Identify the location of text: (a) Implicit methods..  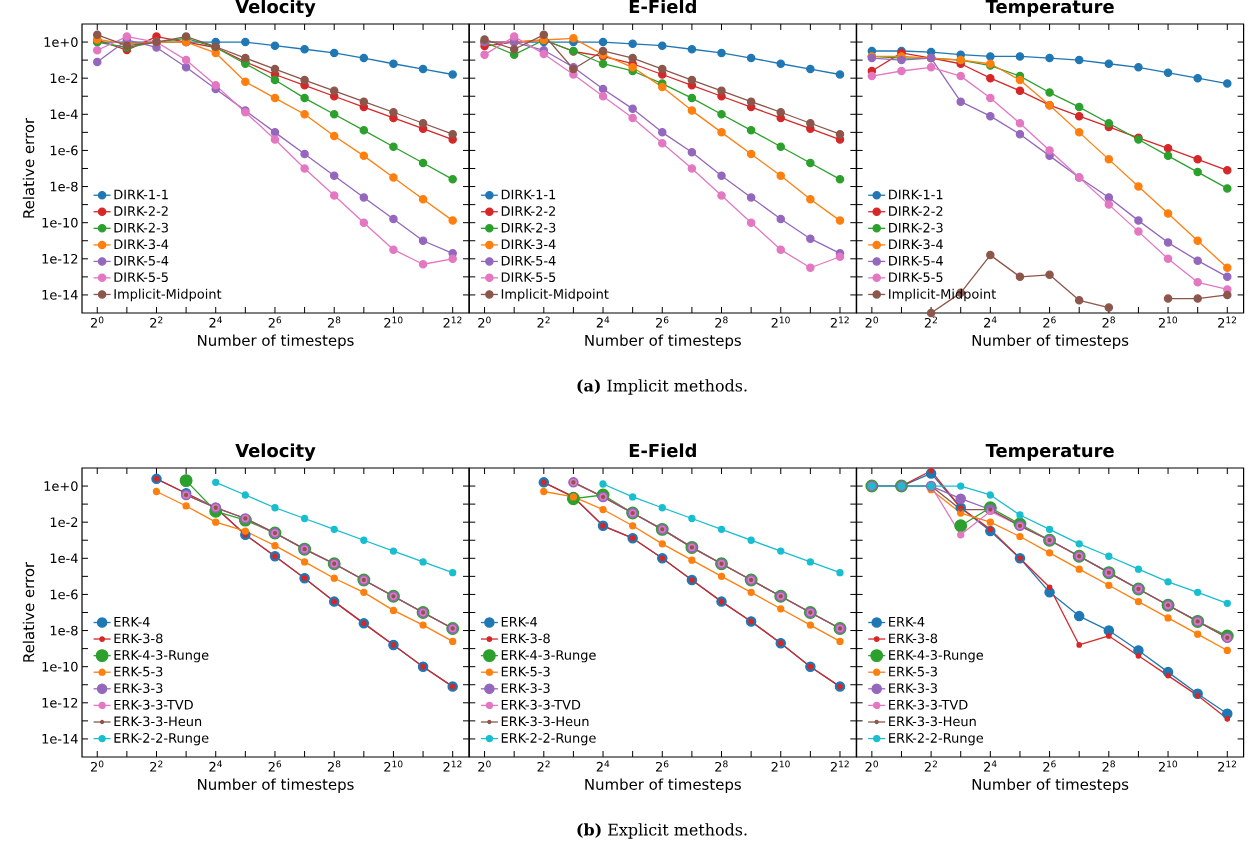
(662, 387).